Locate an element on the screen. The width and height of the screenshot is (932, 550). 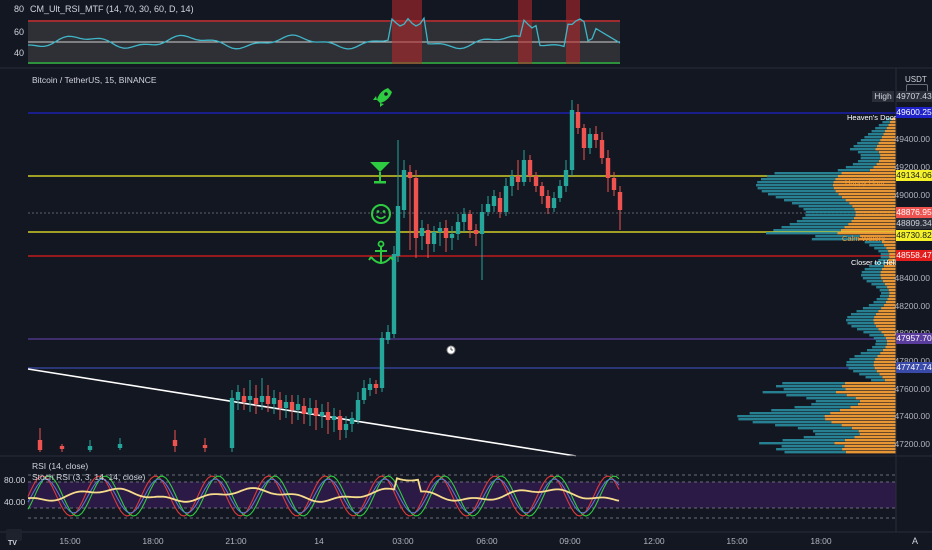
rsi-title: RSI (14, close) is located at coordinates (60, 466).